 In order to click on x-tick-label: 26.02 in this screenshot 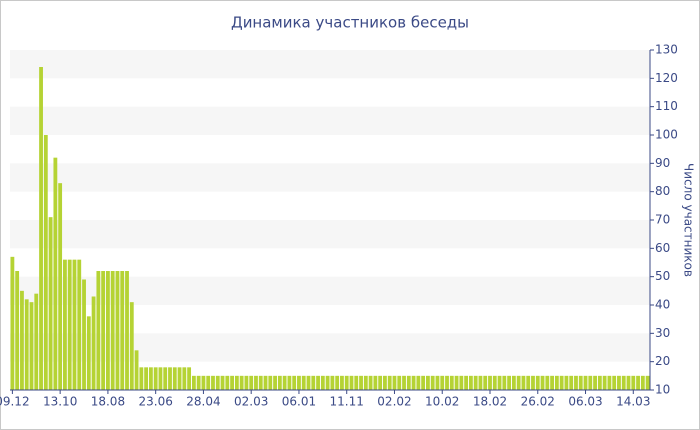, I will do `click(538, 402)`.